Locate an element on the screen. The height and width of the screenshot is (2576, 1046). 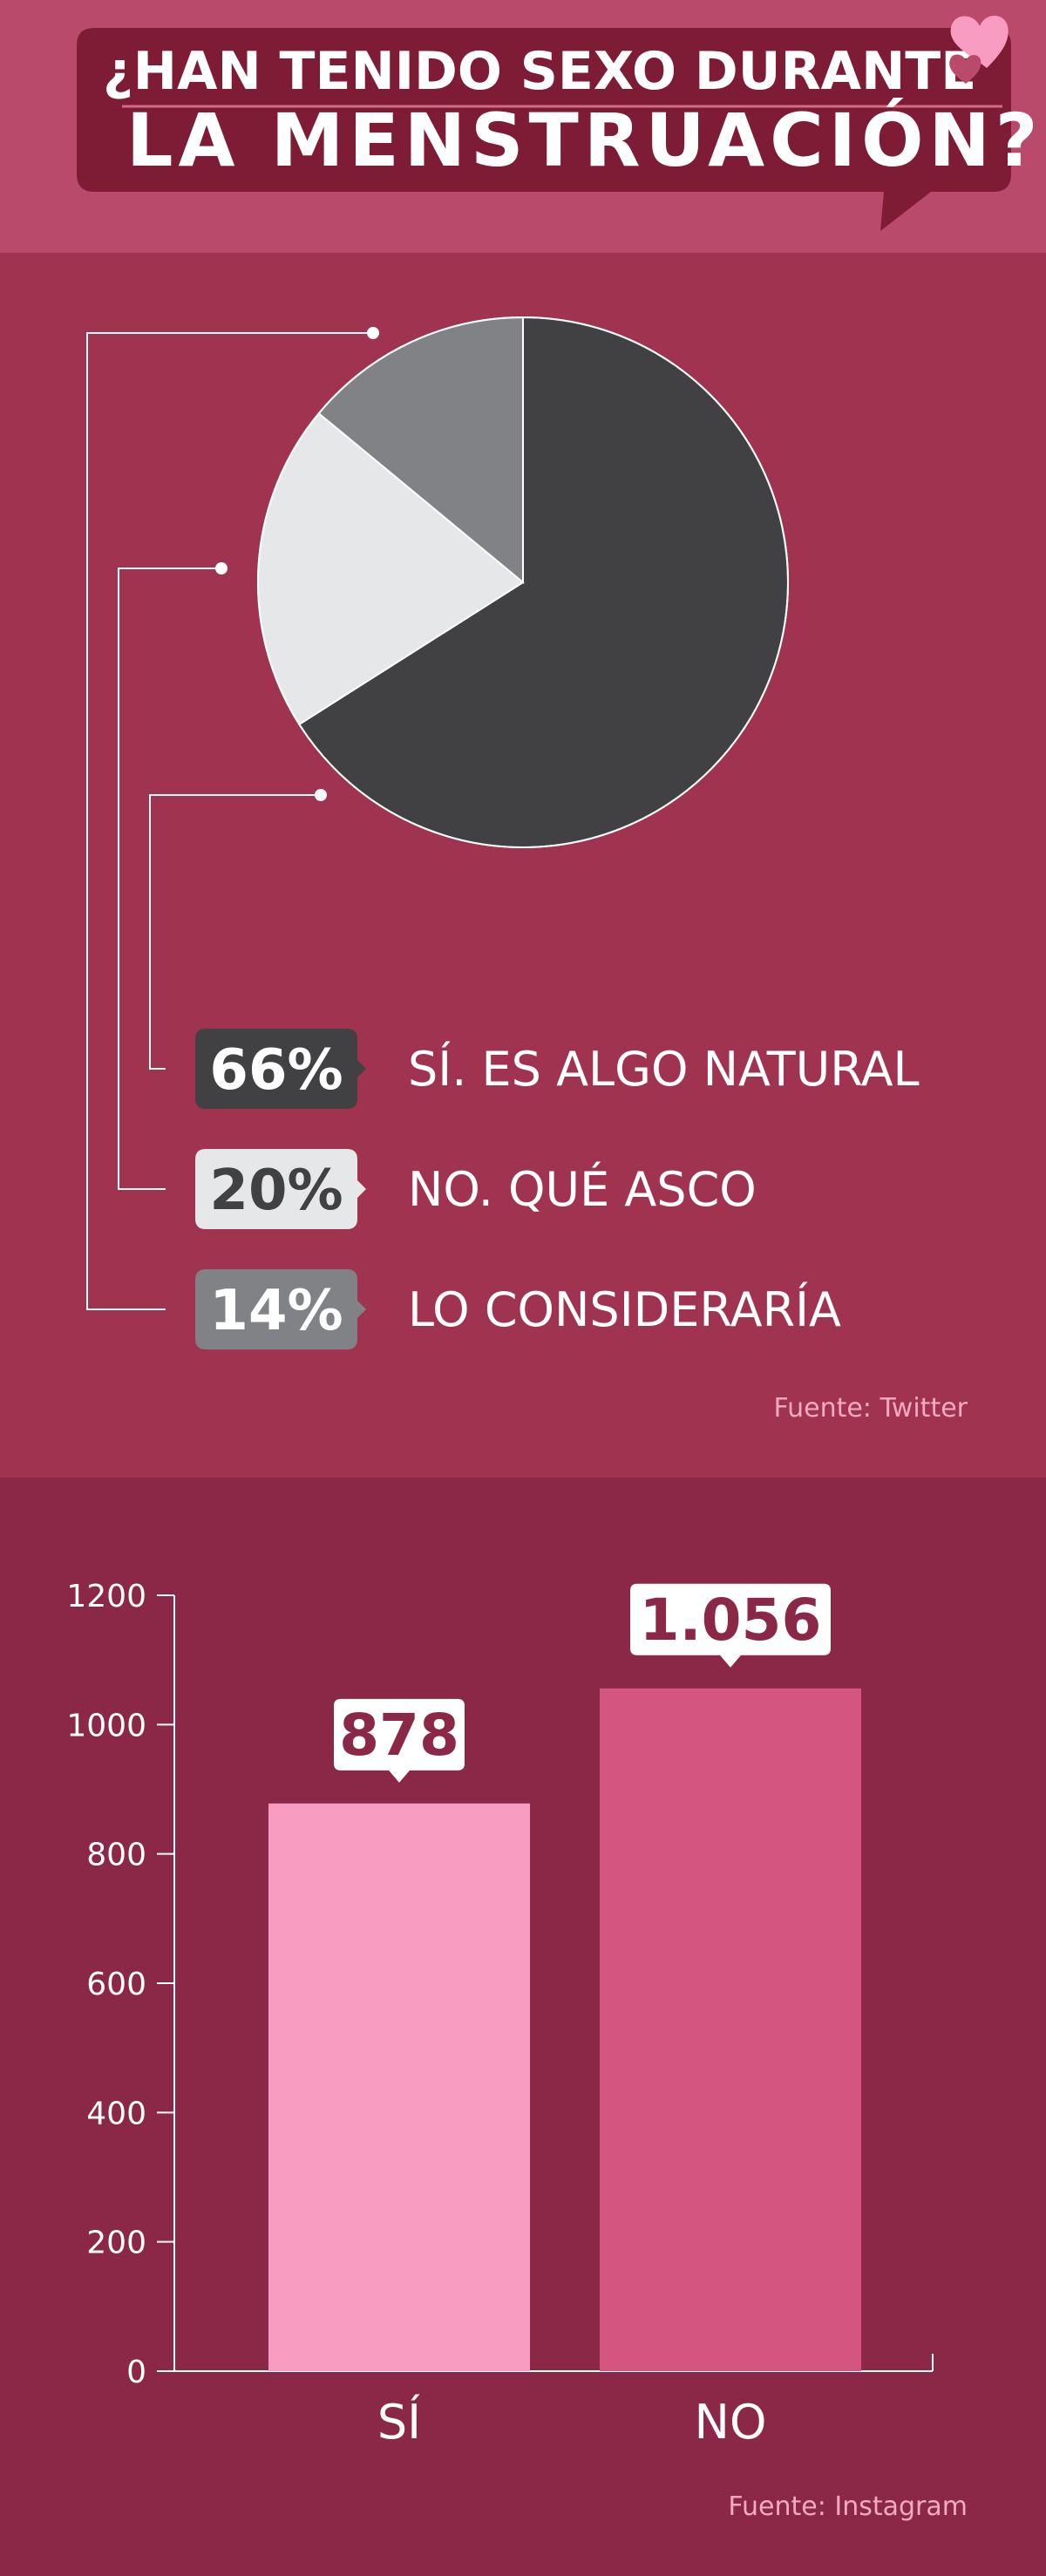
title-line-1: ¿HAN TENIDO SEXO DURANTE is located at coordinates (539, 71).